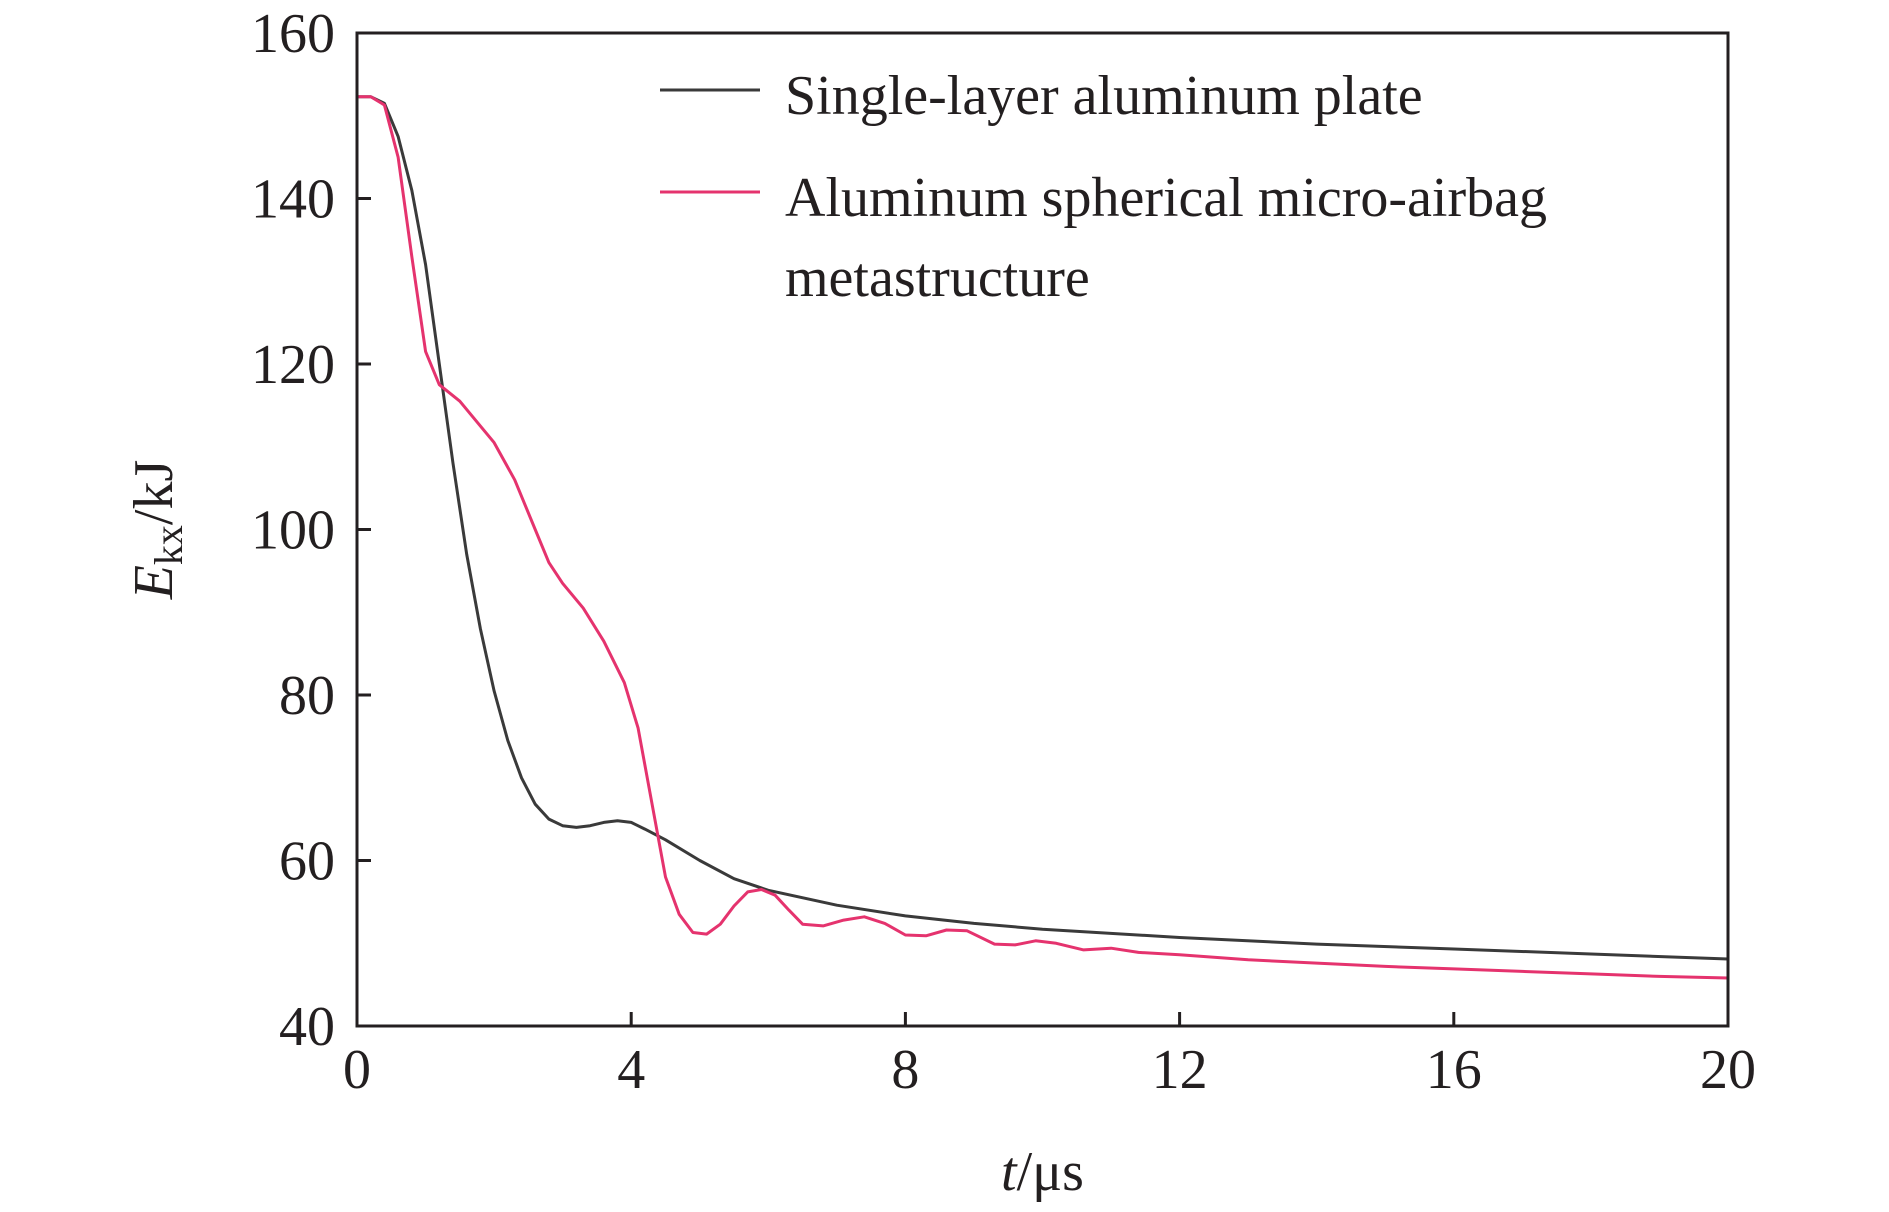 The image size is (1889, 1212). What do you see at coordinates (1454, 1070) in the screenshot?
I see `x-tick-label: 16` at bounding box center [1454, 1070].